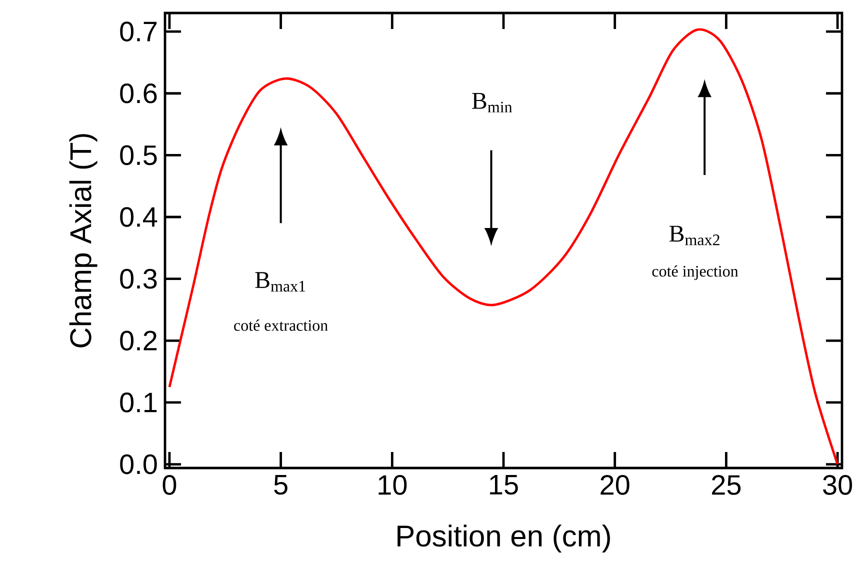 This screenshot has height=585, width=859. I want to click on y-tick-label: 0.1, so click(138, 402).